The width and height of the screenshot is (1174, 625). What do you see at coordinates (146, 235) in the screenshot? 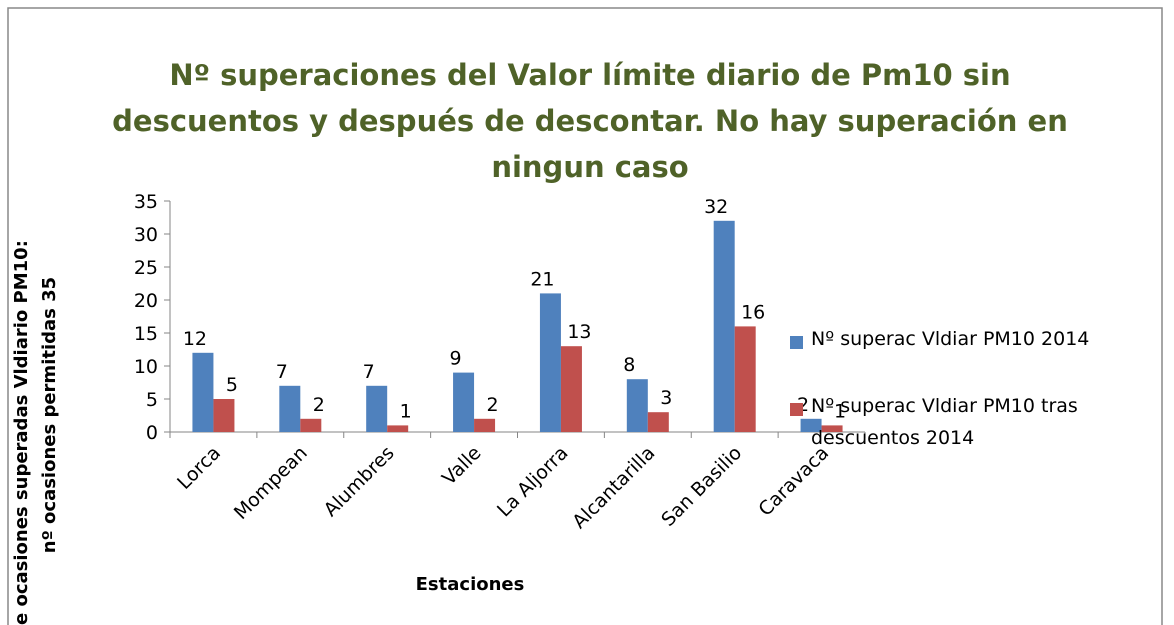
I see `y-tick-label: 30` at bounding box center [146, 235].